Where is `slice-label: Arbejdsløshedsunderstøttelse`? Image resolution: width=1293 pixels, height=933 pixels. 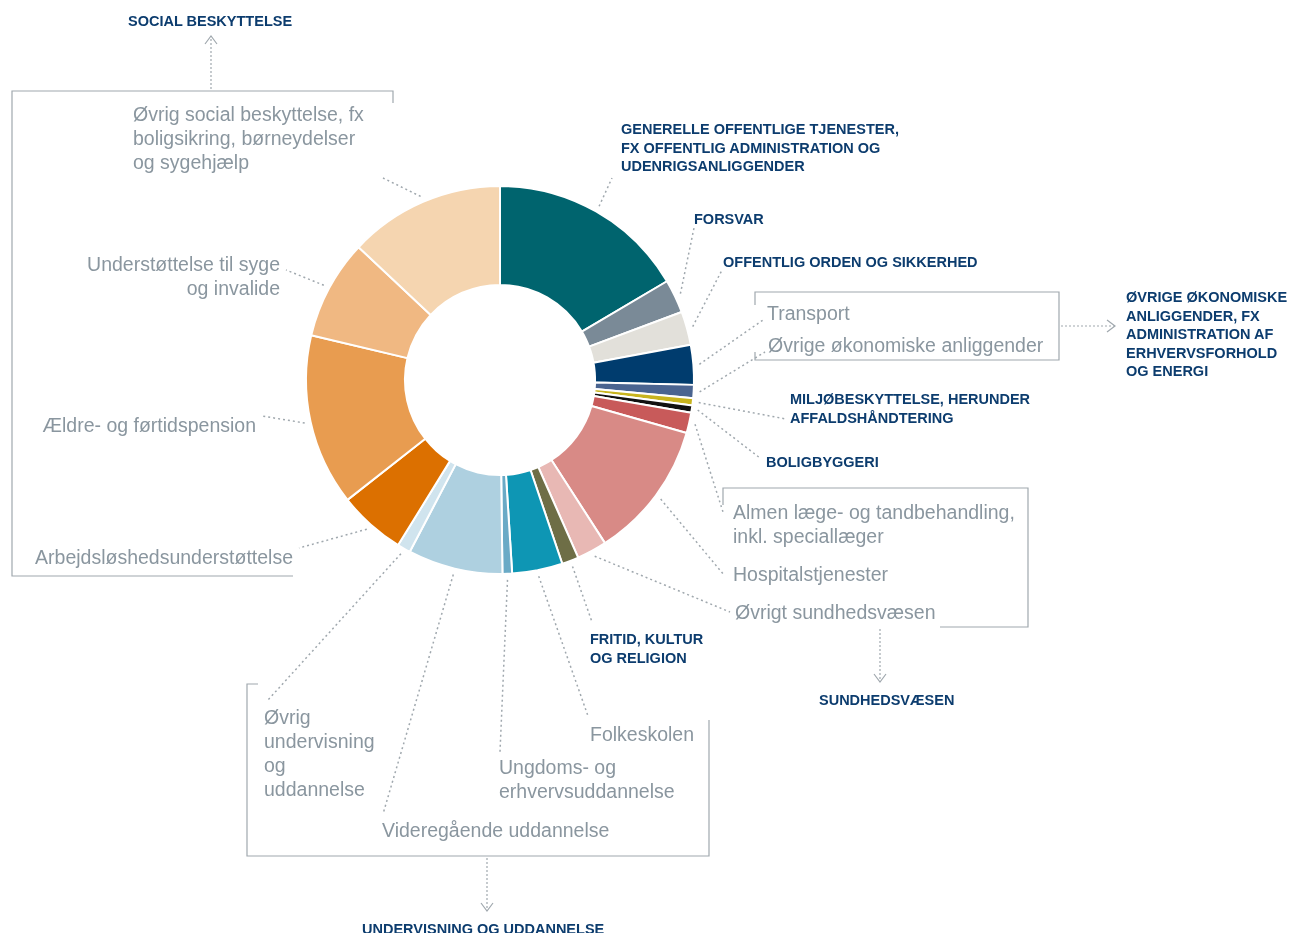
slice-label: Arbejdsløshedsunderstøttelse is located at coordinates (163, 557).